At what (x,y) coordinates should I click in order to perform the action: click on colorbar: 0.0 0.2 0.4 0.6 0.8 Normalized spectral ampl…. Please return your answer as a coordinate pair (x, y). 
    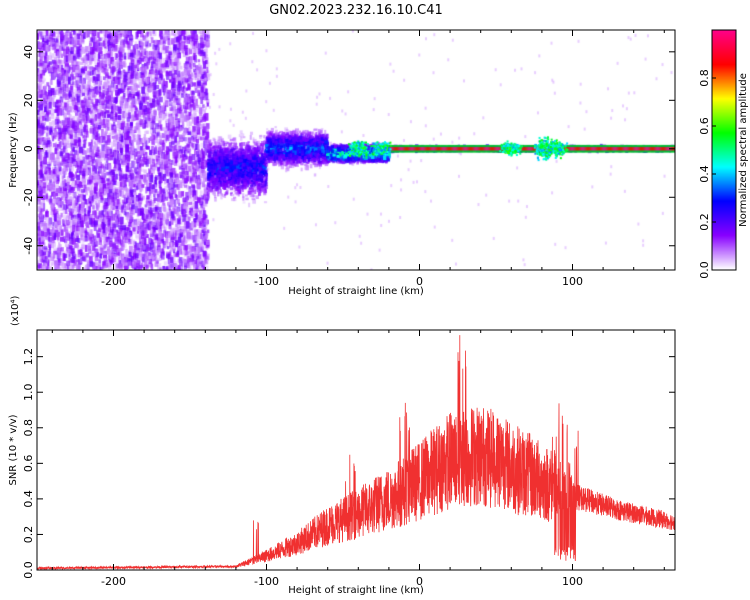
    Looking at the image, I should click on (723, 154).